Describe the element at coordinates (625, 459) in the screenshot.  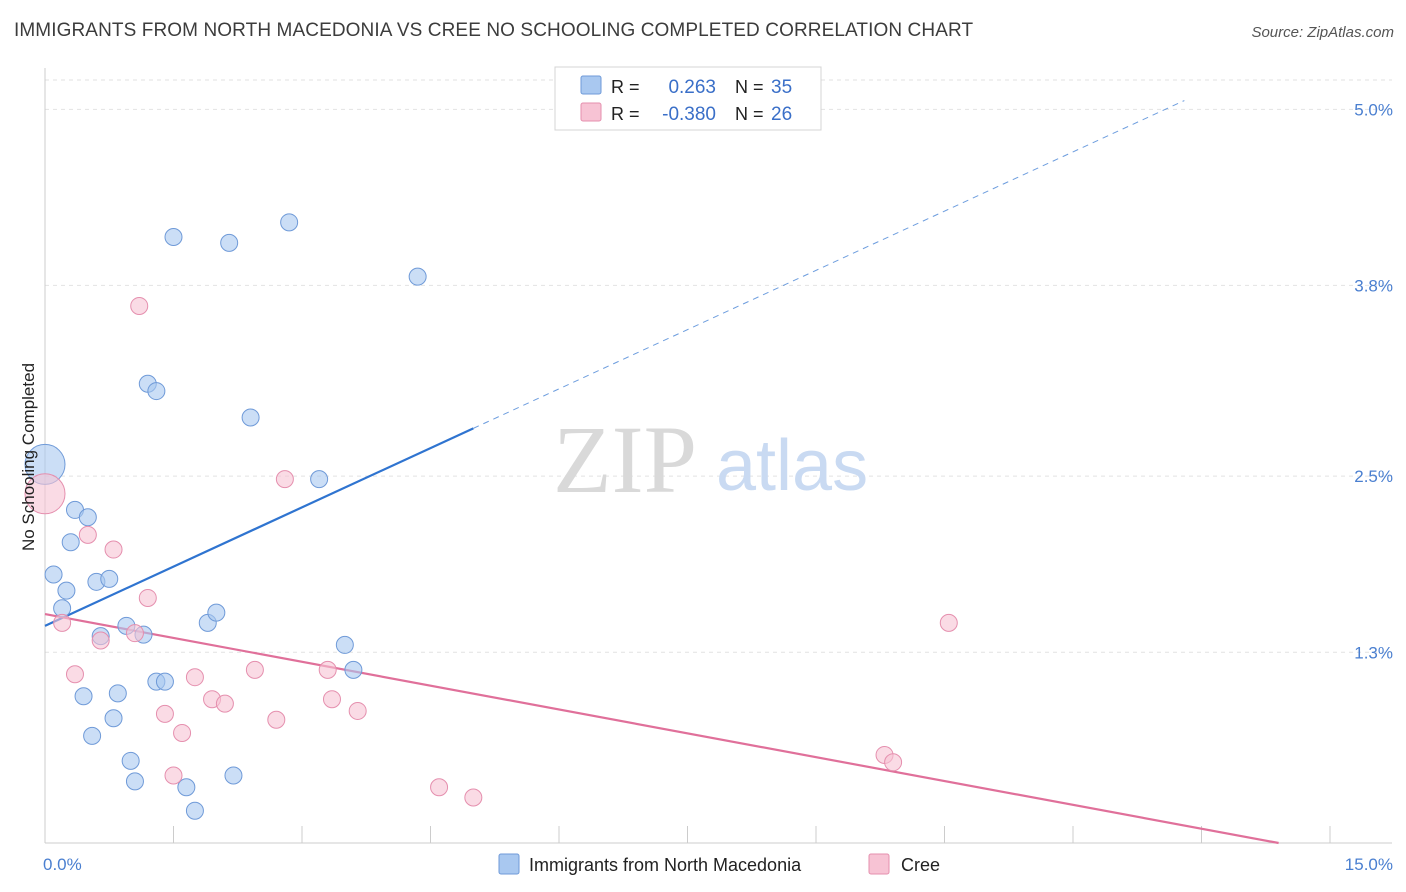
I see `watermark-zip: ZIP` at that location.